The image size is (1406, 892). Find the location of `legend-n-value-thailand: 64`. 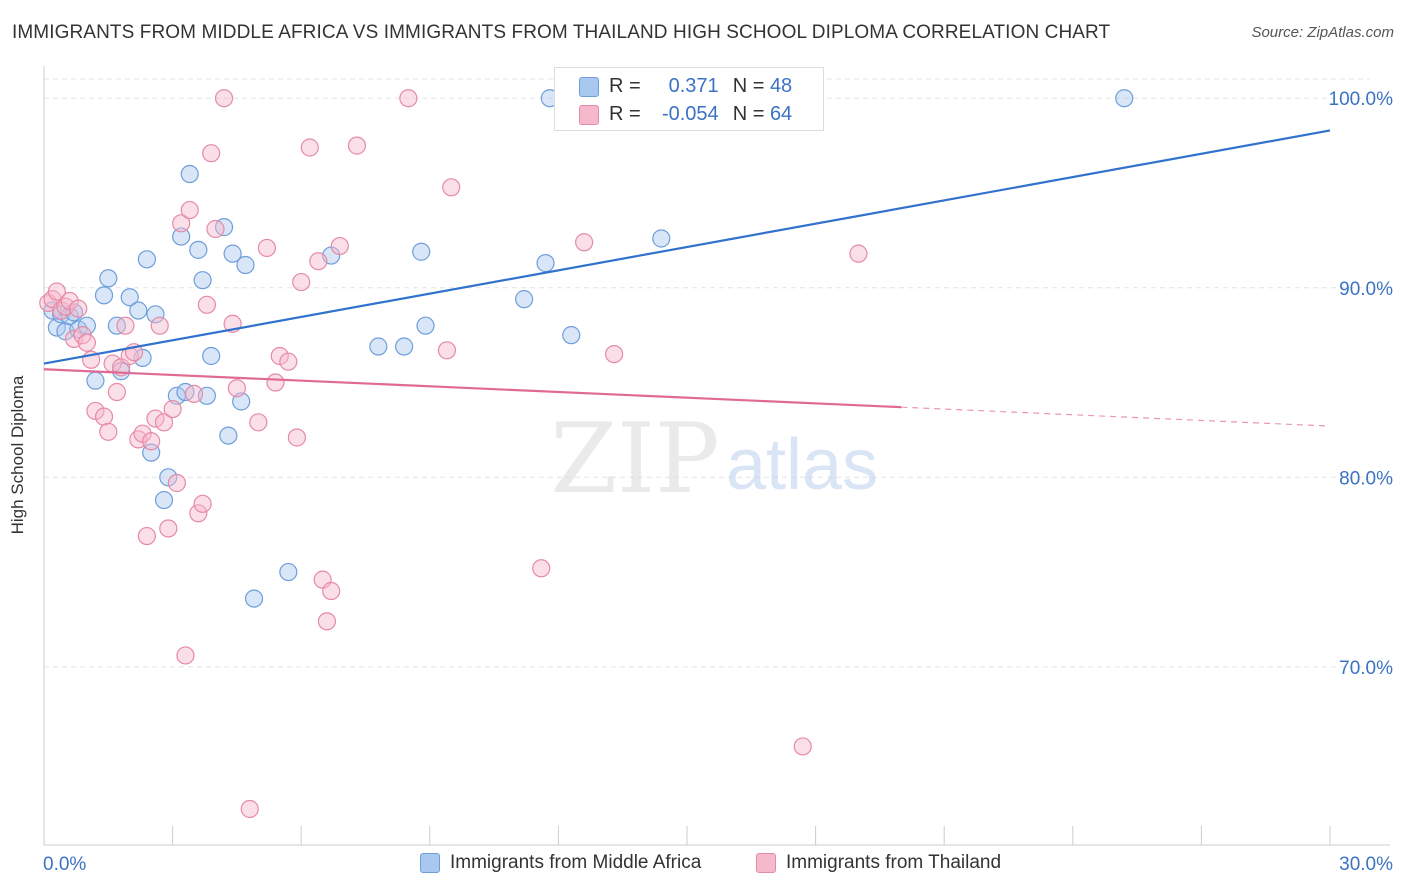

legend-n-value-thailand: 64 is located at coordinates (781, 114).